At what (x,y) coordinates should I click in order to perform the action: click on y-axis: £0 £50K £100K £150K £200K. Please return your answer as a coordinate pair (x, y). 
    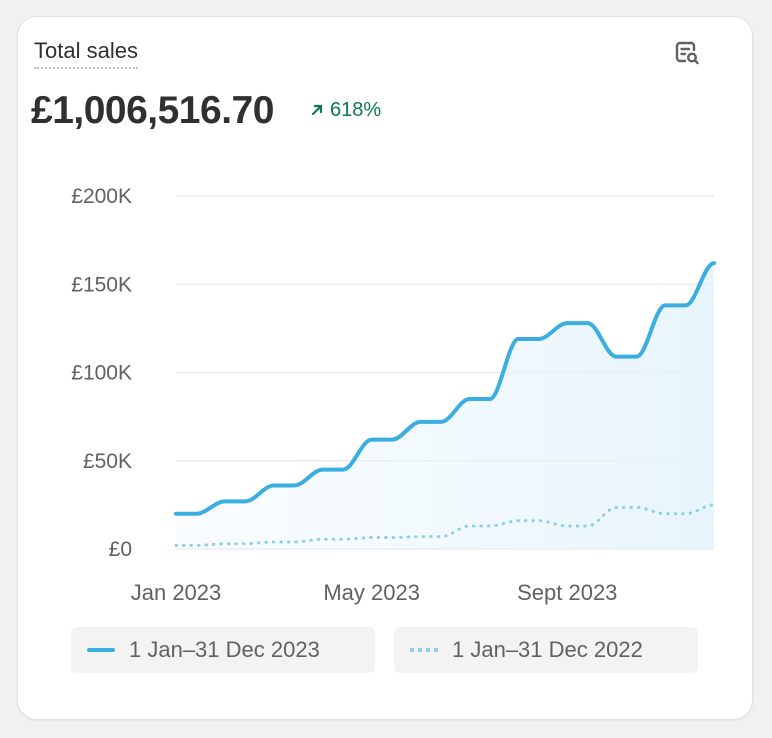
    Looking at the image, I should click on (101, 373).